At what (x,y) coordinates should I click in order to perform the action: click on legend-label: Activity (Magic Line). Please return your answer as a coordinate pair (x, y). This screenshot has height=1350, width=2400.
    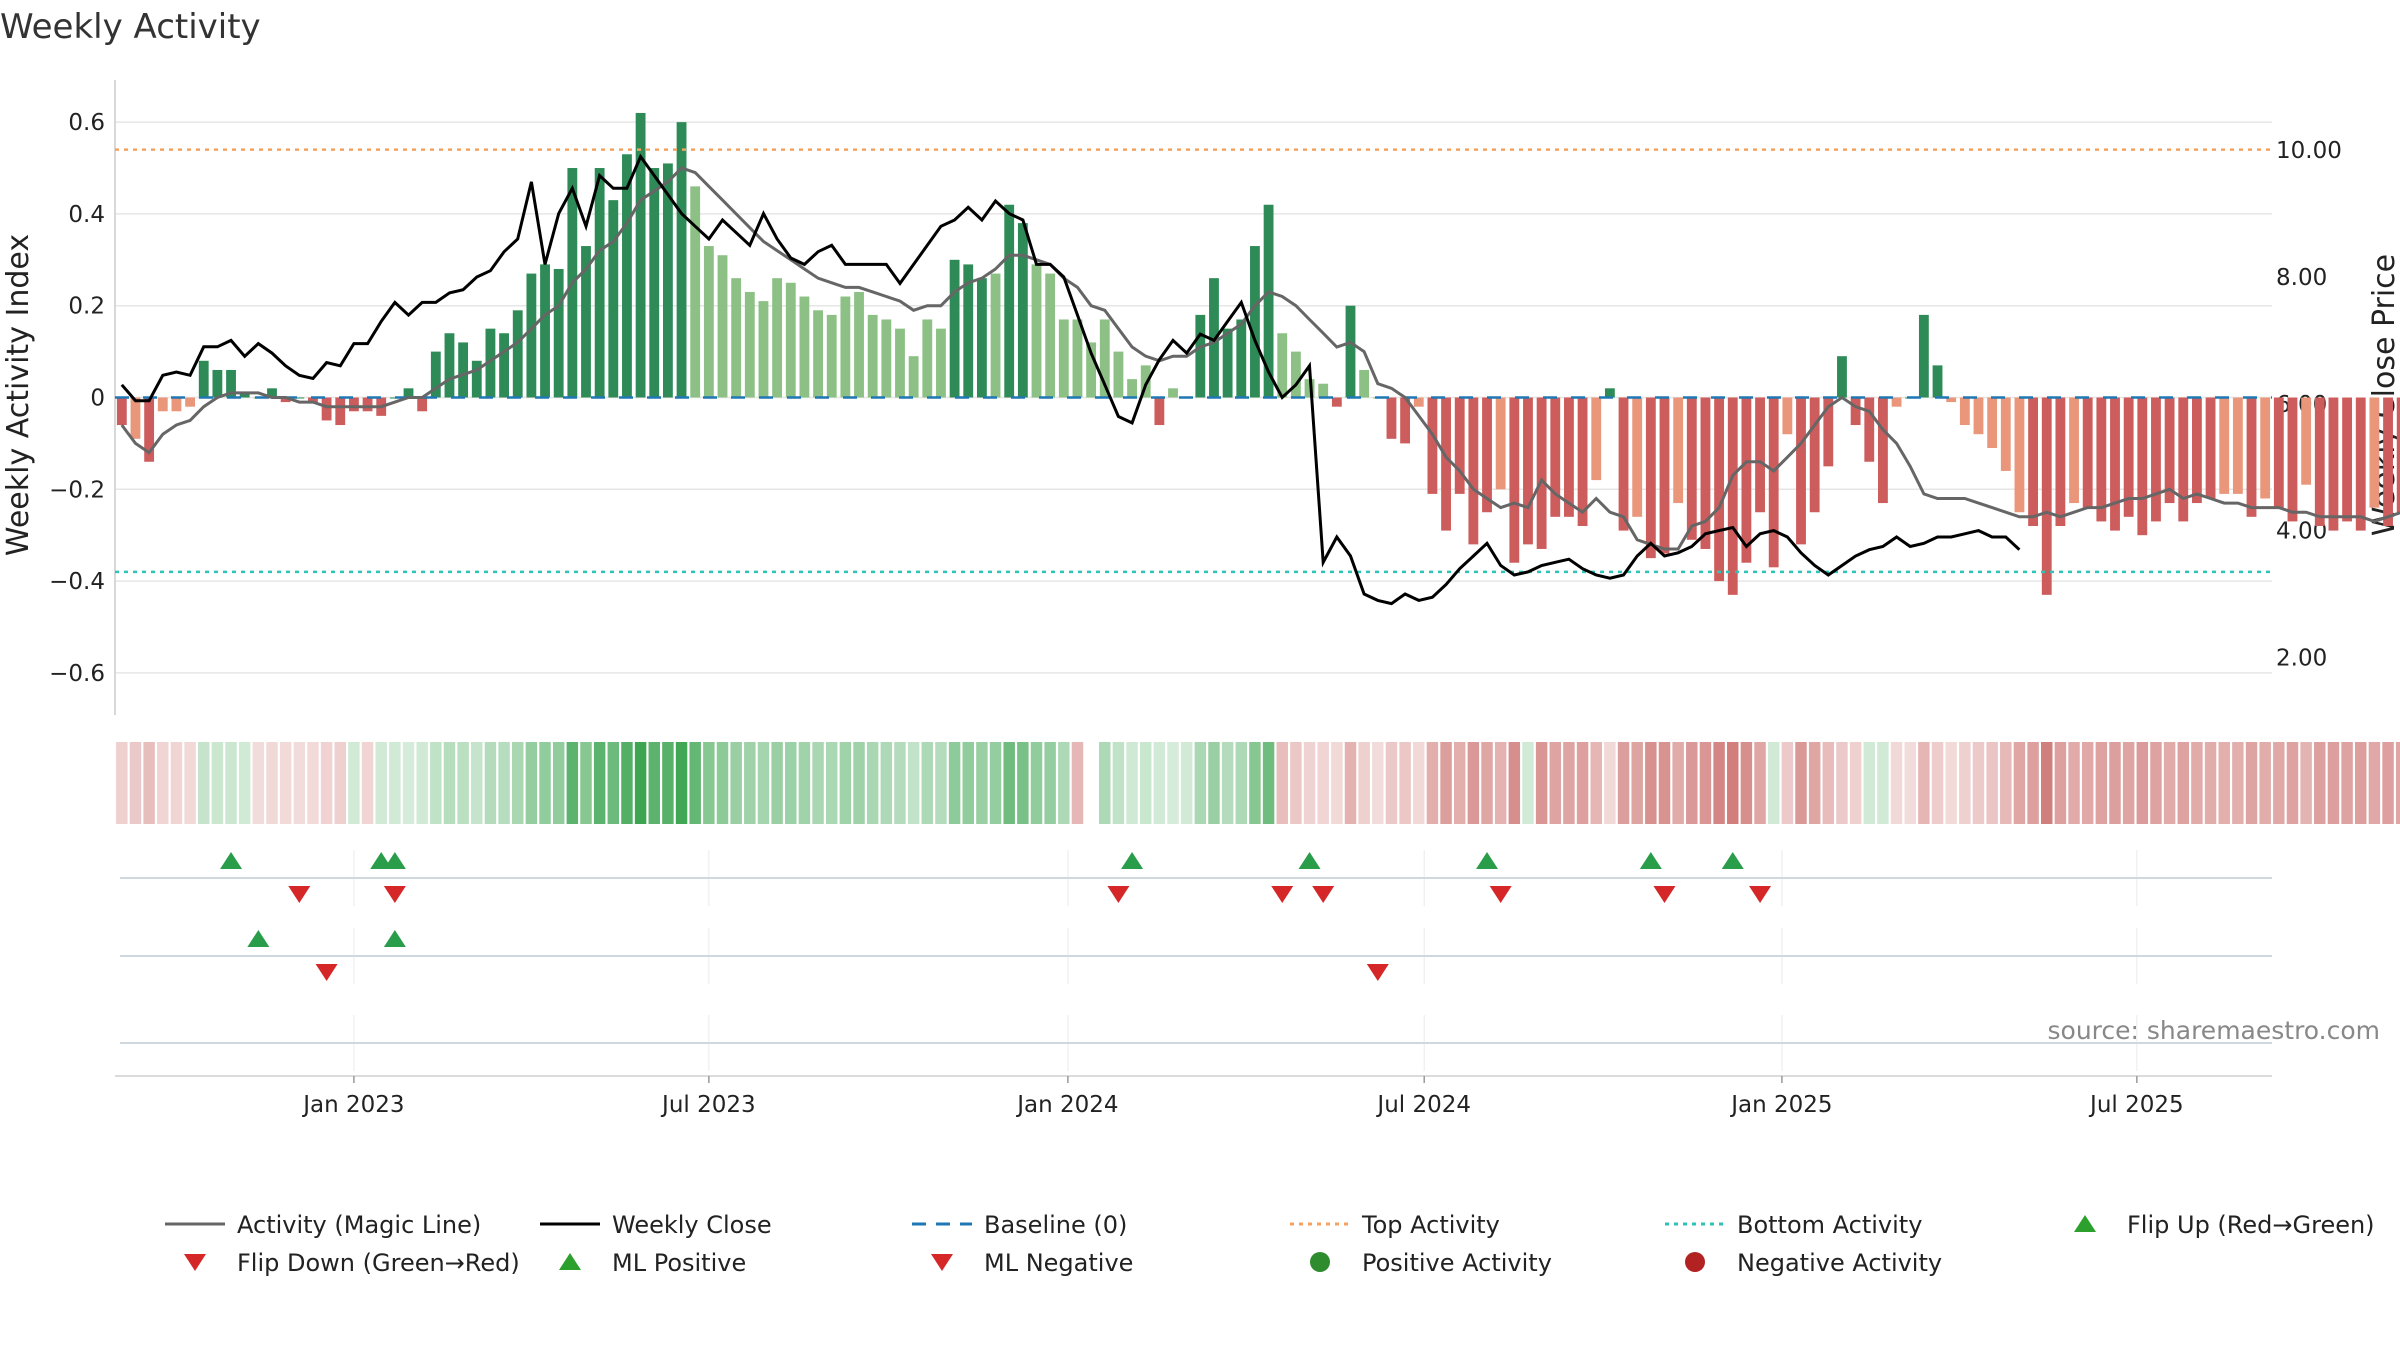
    Looking at the image, I should click on (359, 1225).